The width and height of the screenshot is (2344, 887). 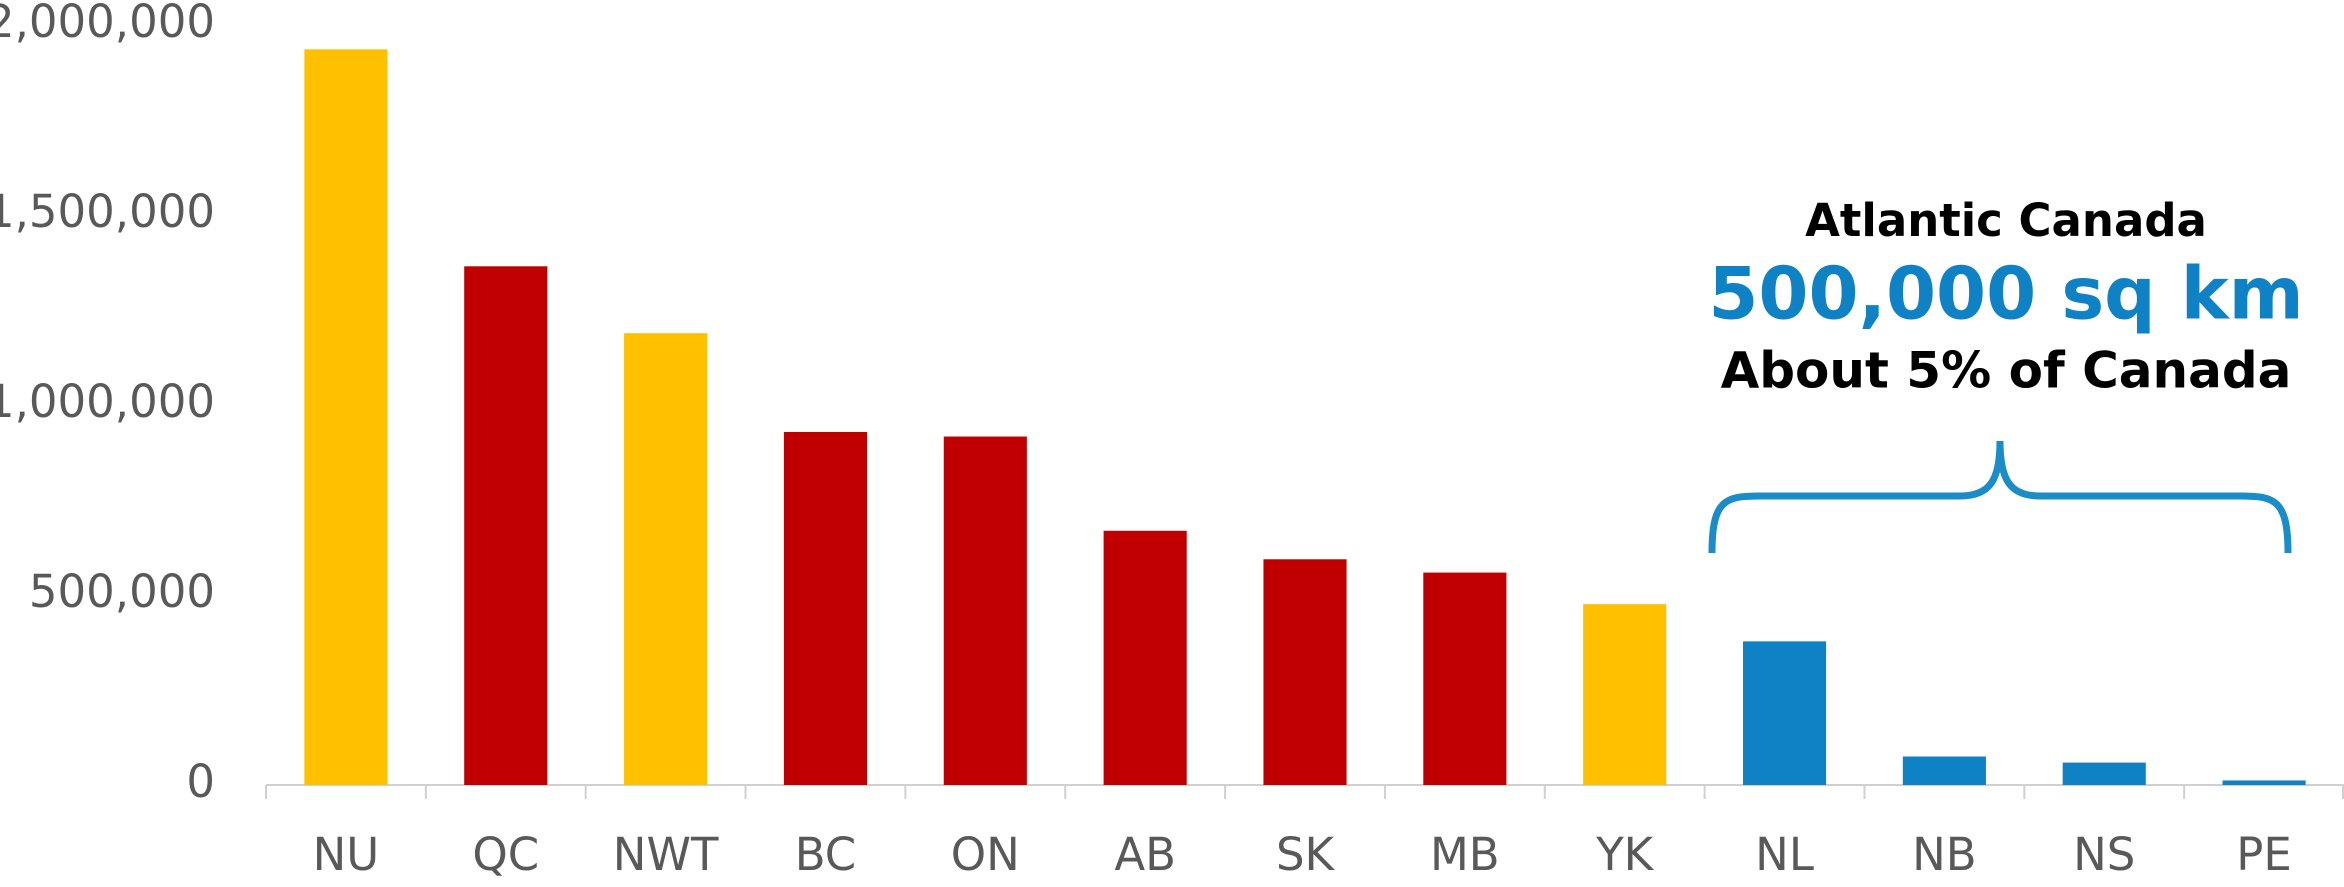 What do you see at coordinates (826, 854) in the screenshot?
I see `x-tick-label: BC` at bounding box center [826, 854].